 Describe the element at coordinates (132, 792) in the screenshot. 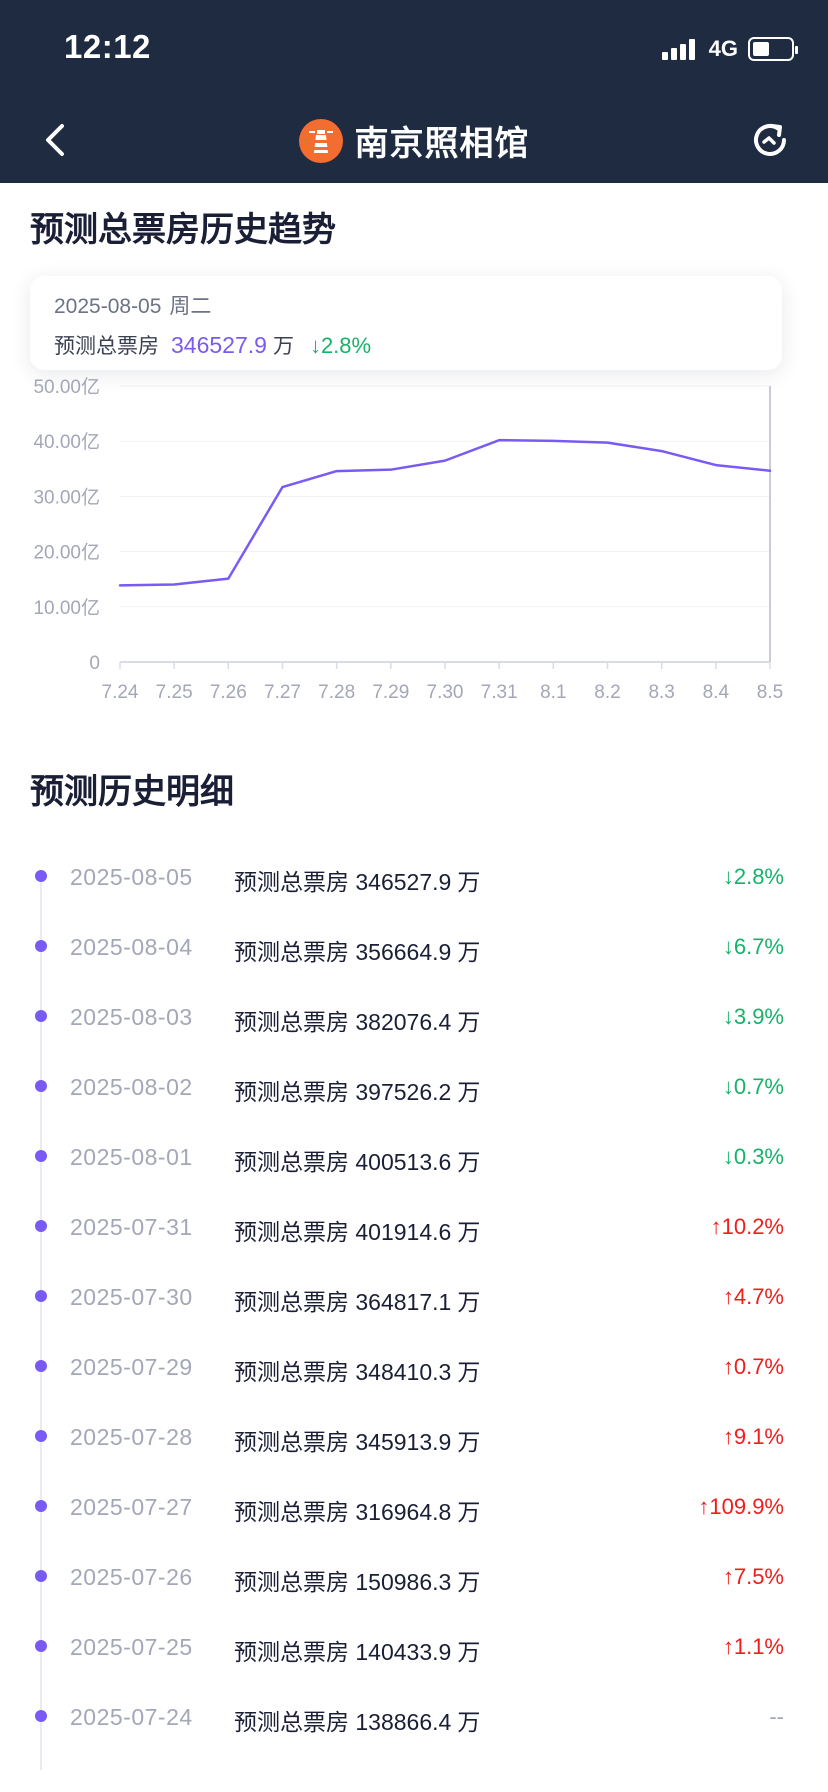

I see `history-section-title: 预测历史明细` at that location.